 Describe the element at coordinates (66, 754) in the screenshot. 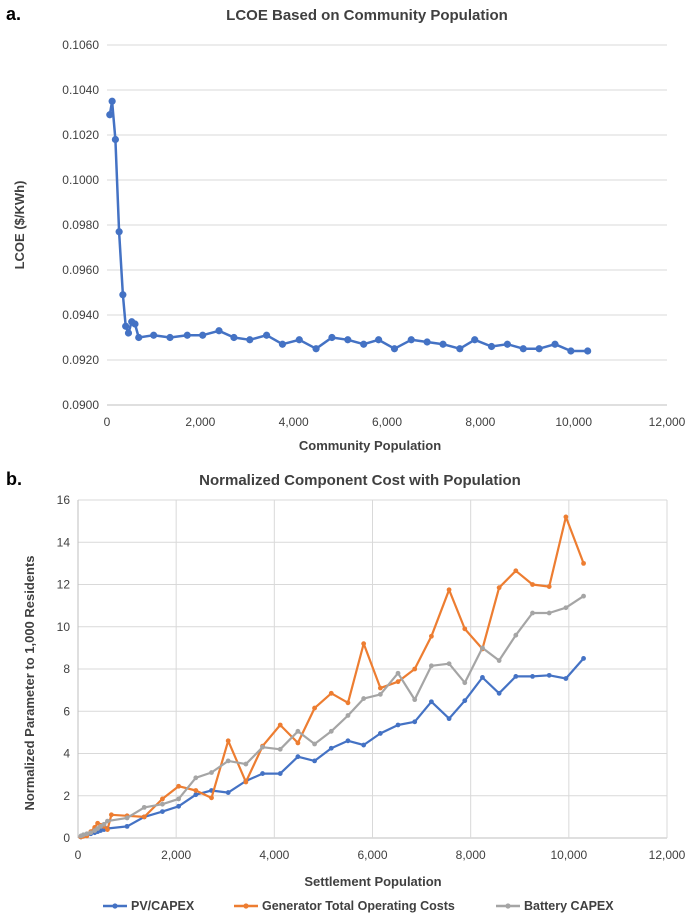

I see `chart-b-y-tick-label: 4` at that location.